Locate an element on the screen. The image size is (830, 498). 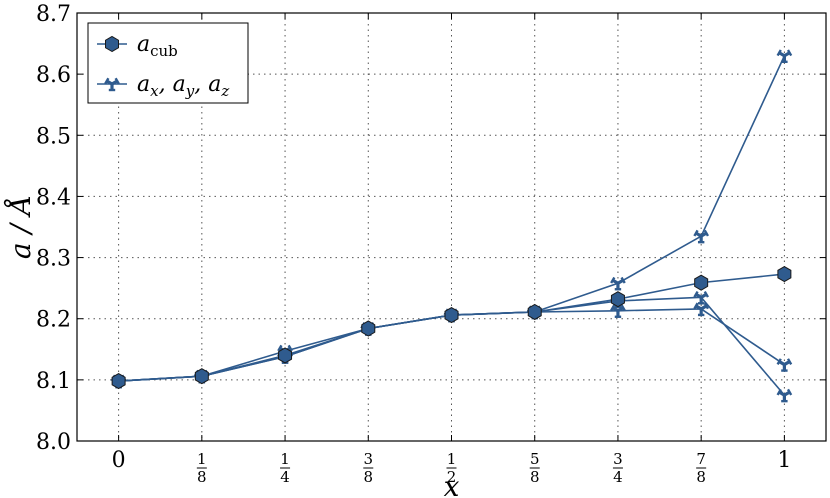
legend: acub​ ax​, ay​, az​ is located at coordinates (168, 63).